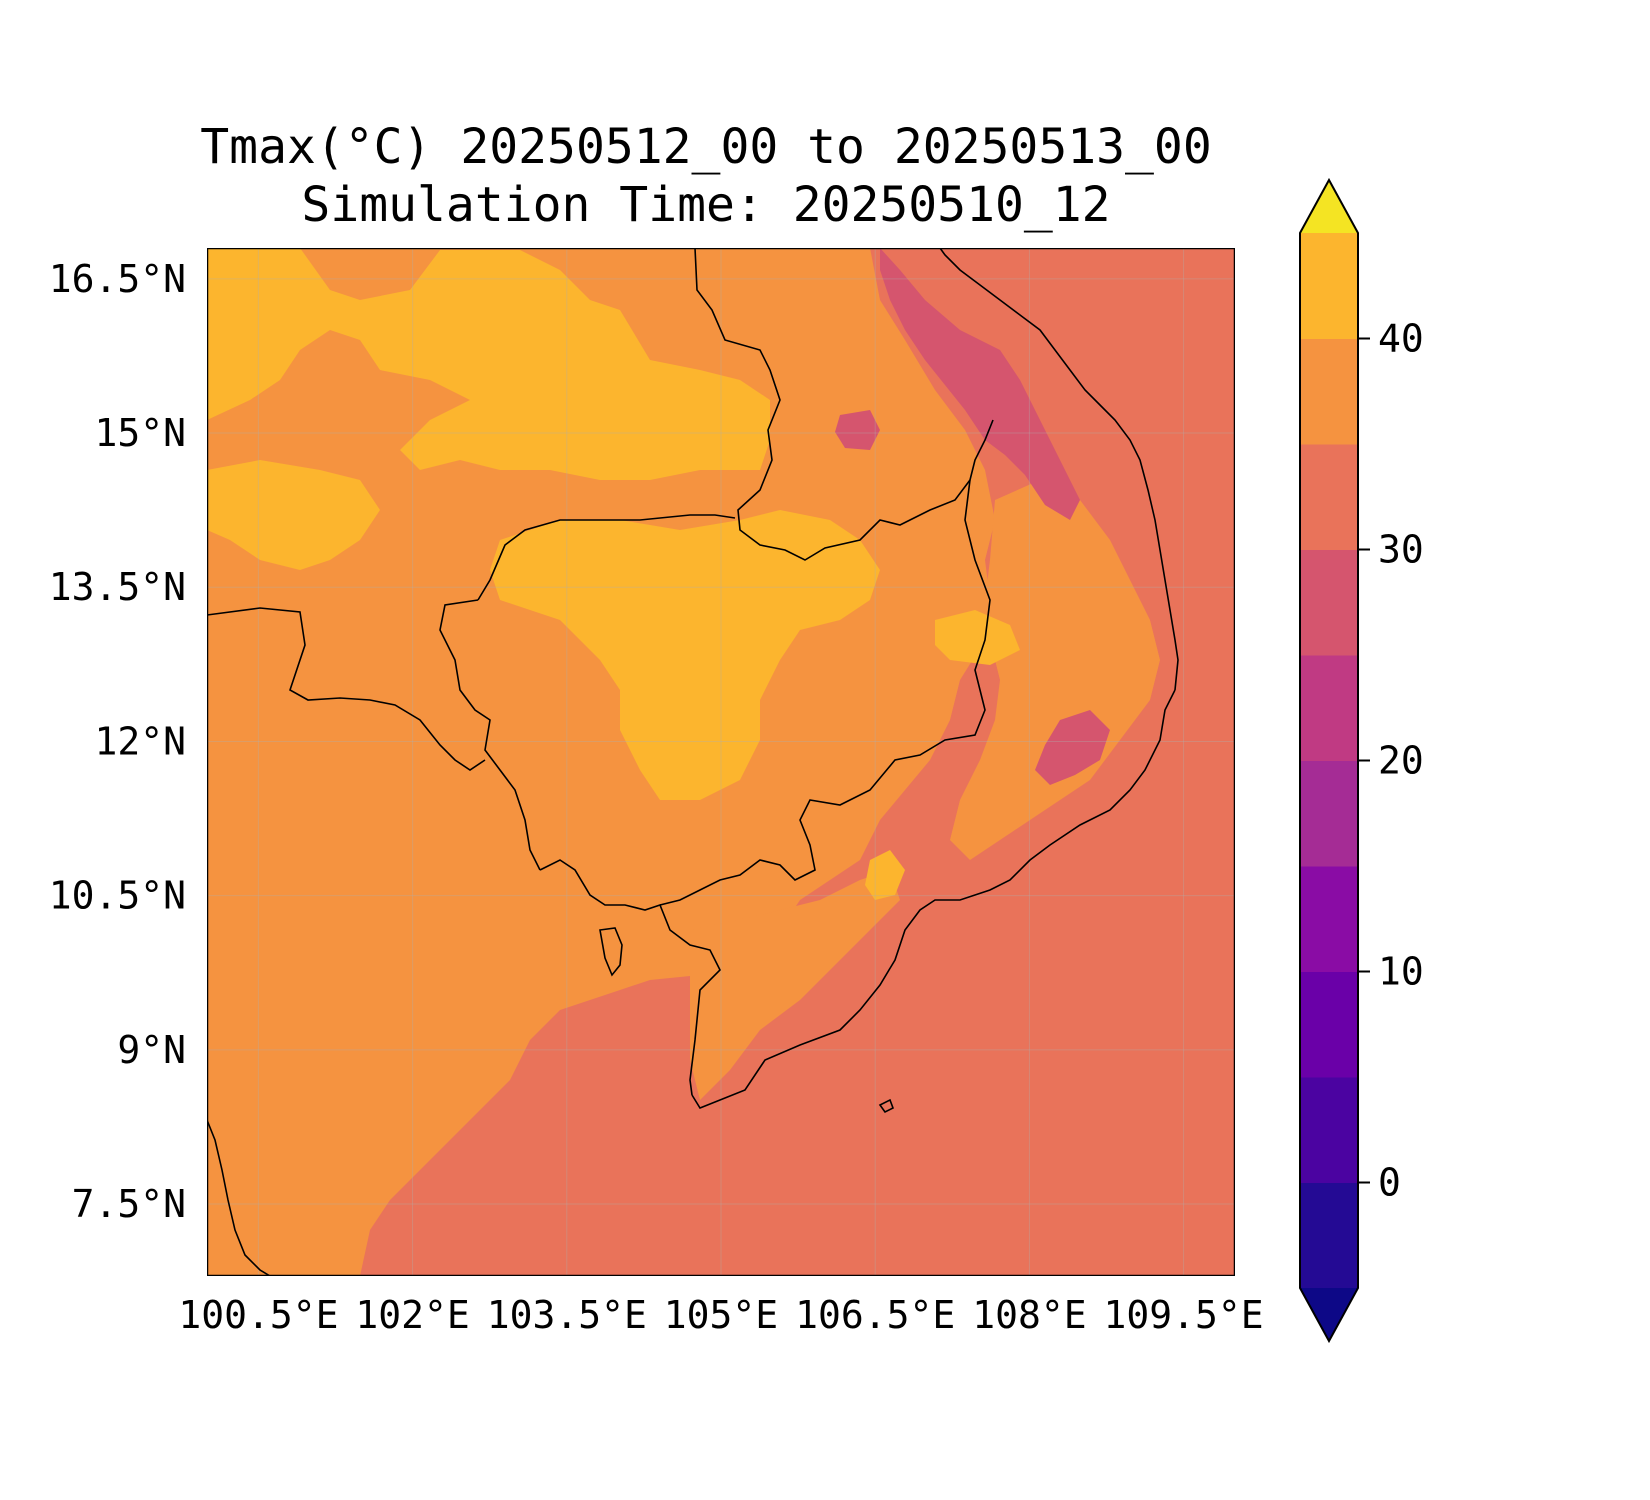 The width and height of the screenshot is (1650, 1500). Describe the element at coordinates (980, 384) in the screenshot. I see `temperature-field-cool-annamite` at that location.